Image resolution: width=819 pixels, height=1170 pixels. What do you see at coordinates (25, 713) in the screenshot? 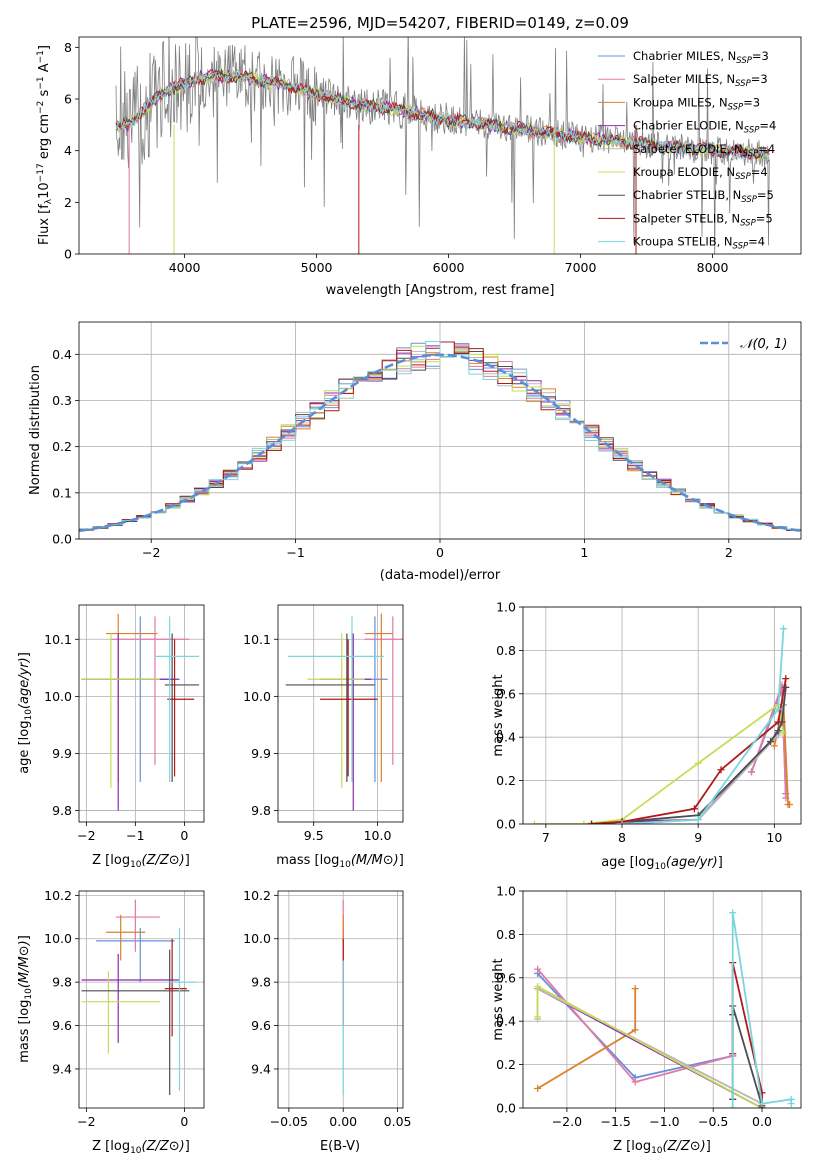
I see `y-axis-label: age [log10(age/yr)]` at bounding box center [25, 713].